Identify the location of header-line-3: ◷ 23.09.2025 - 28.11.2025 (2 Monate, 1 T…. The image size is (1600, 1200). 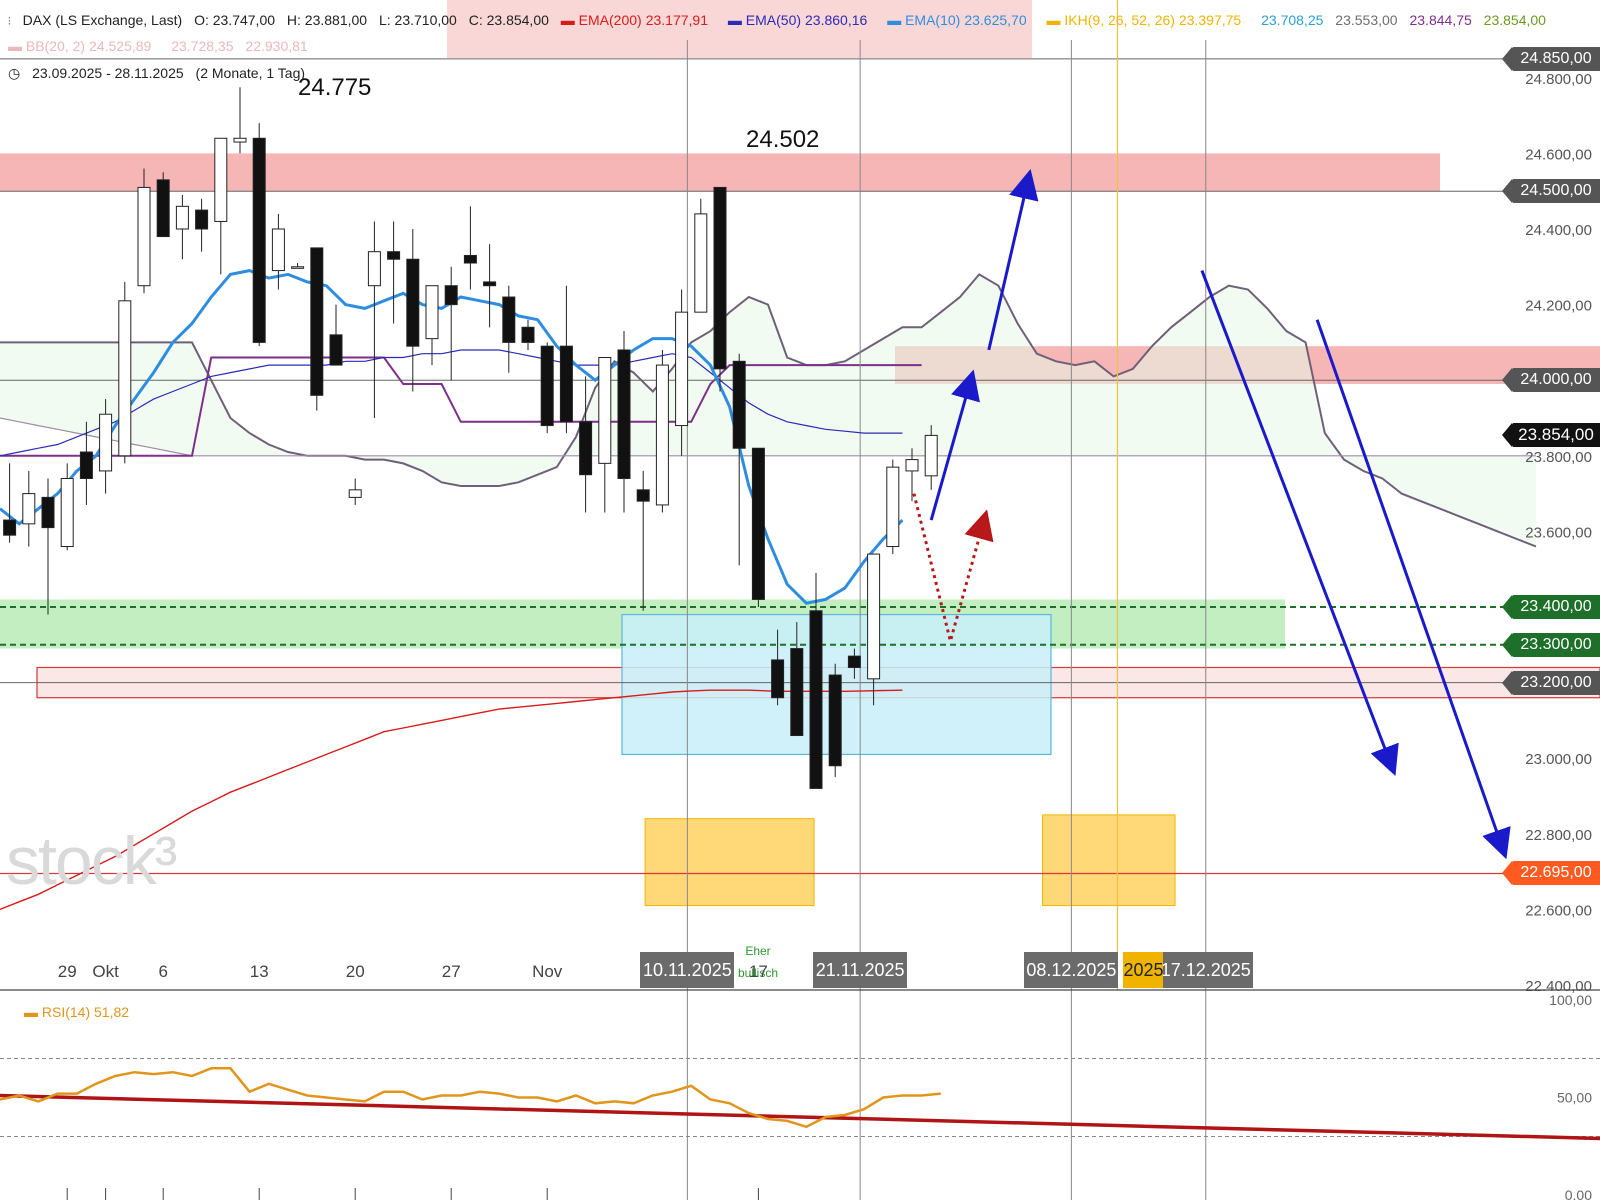
(160, 73).